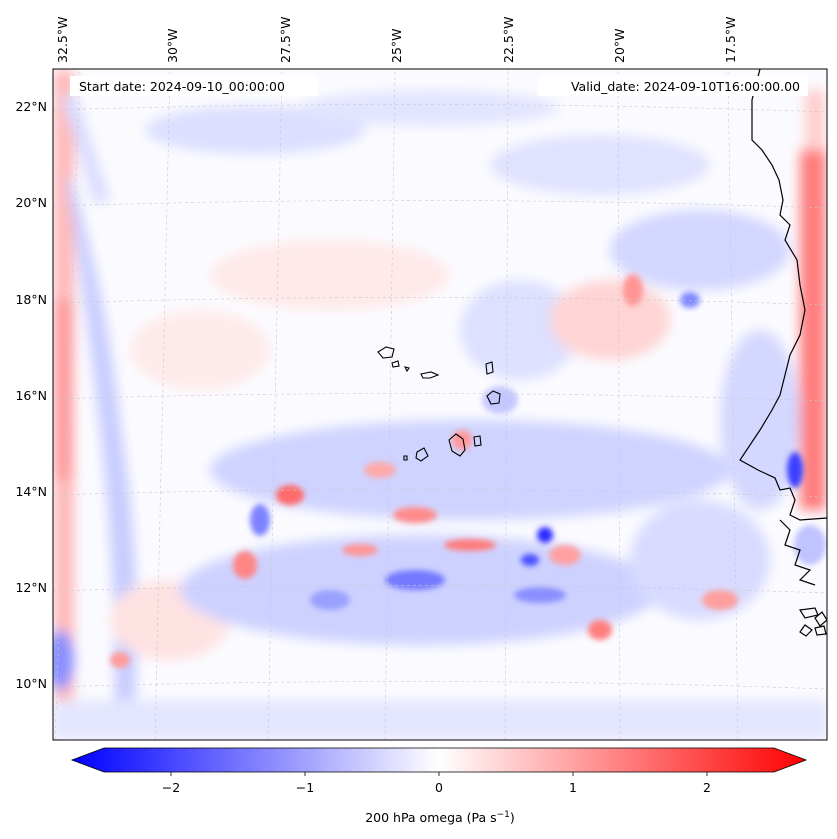 This screenshot has width=837, height=839. Describe the element at coordinates (62, 40) in the screenshot. I see `lon-label: 32.5°W` at that location.